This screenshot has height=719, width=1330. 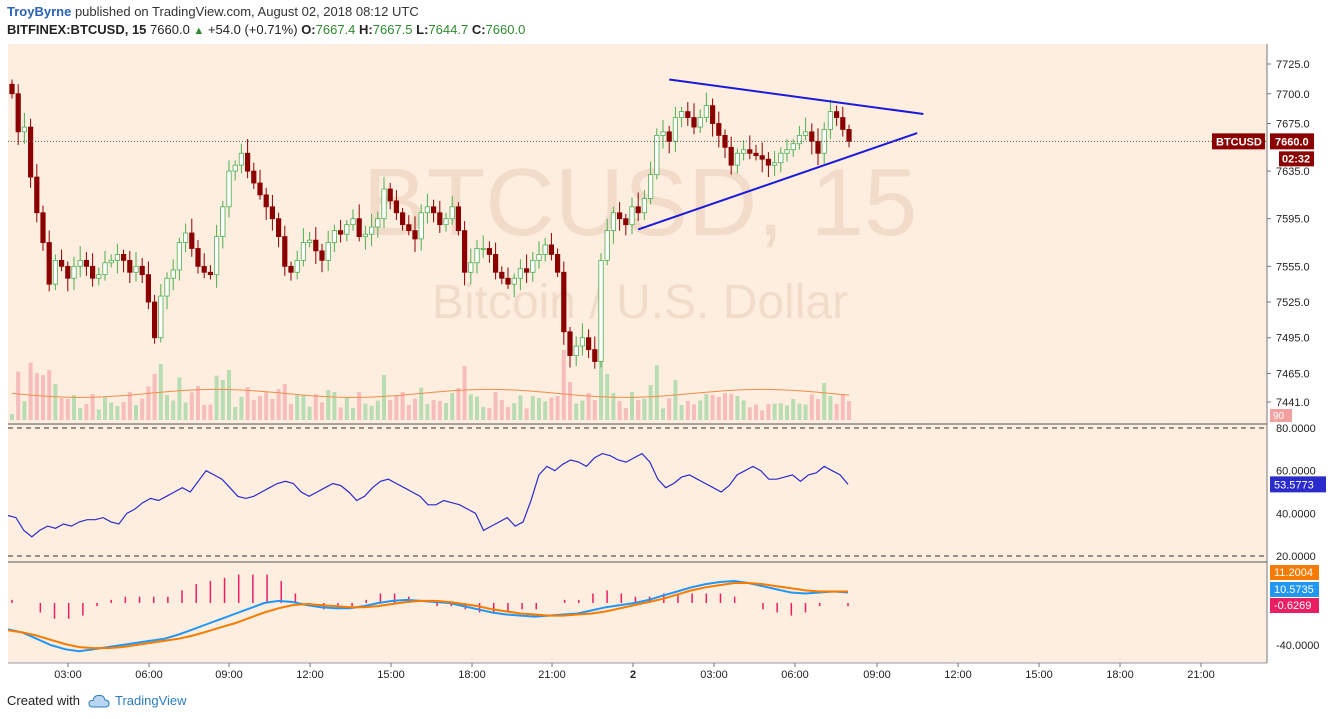 What do you see at coordinates (170, 29) in the screenshot?
I see `last-price: 7660.0` at bounding box center [170, 29].